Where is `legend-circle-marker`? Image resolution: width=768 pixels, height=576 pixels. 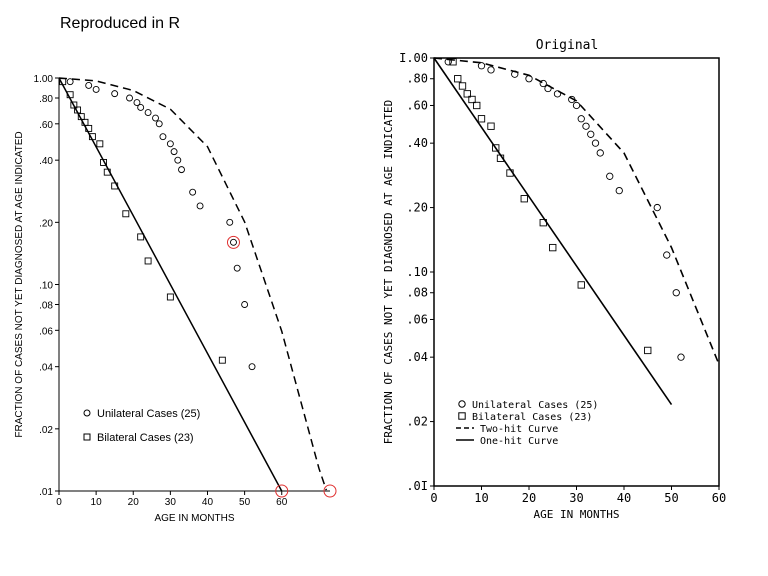 legend-circle-marker is located at coordinates (462, 404).